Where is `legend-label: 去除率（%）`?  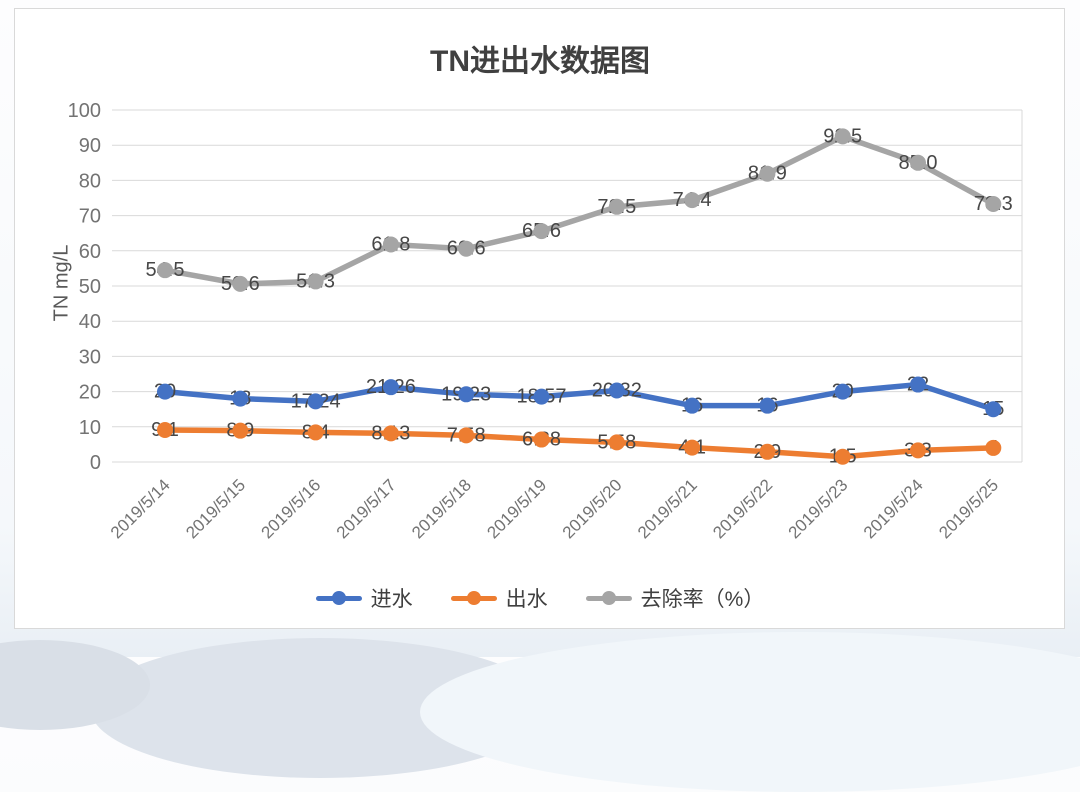
legend-label: 去除率（%） is located at coordinates (702, 599).